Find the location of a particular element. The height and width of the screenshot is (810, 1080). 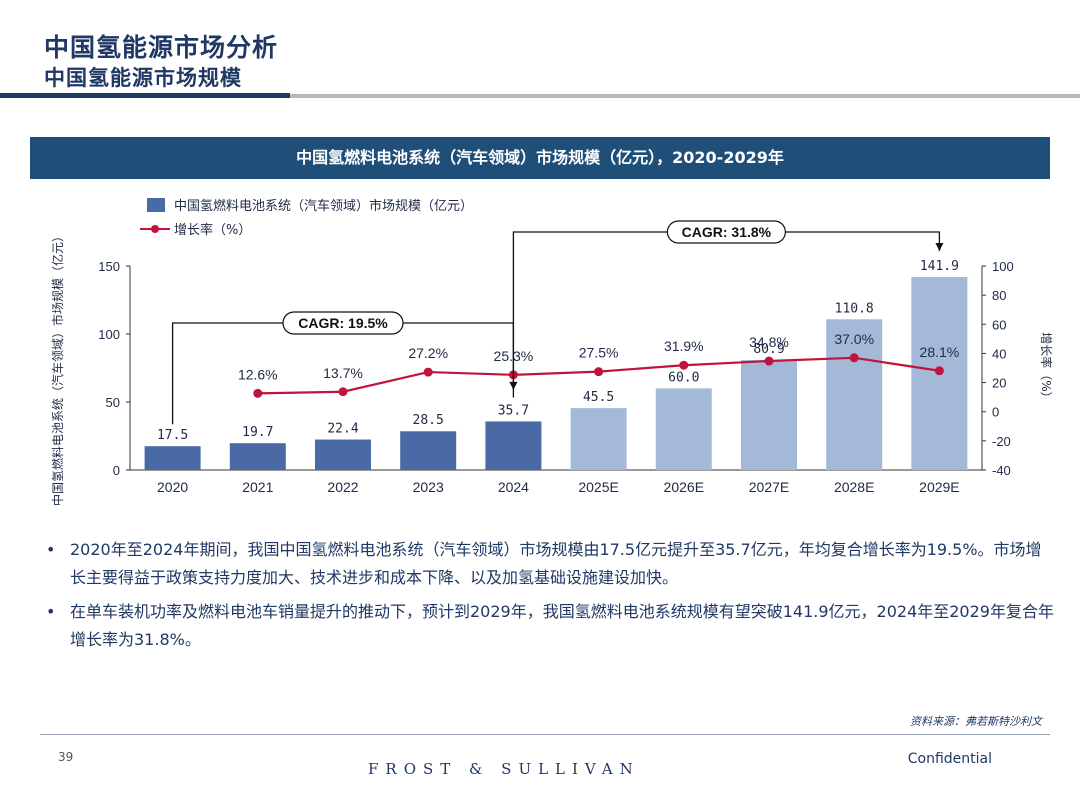

bar-value-label: 110.8 is located at coordinates (854, 308).